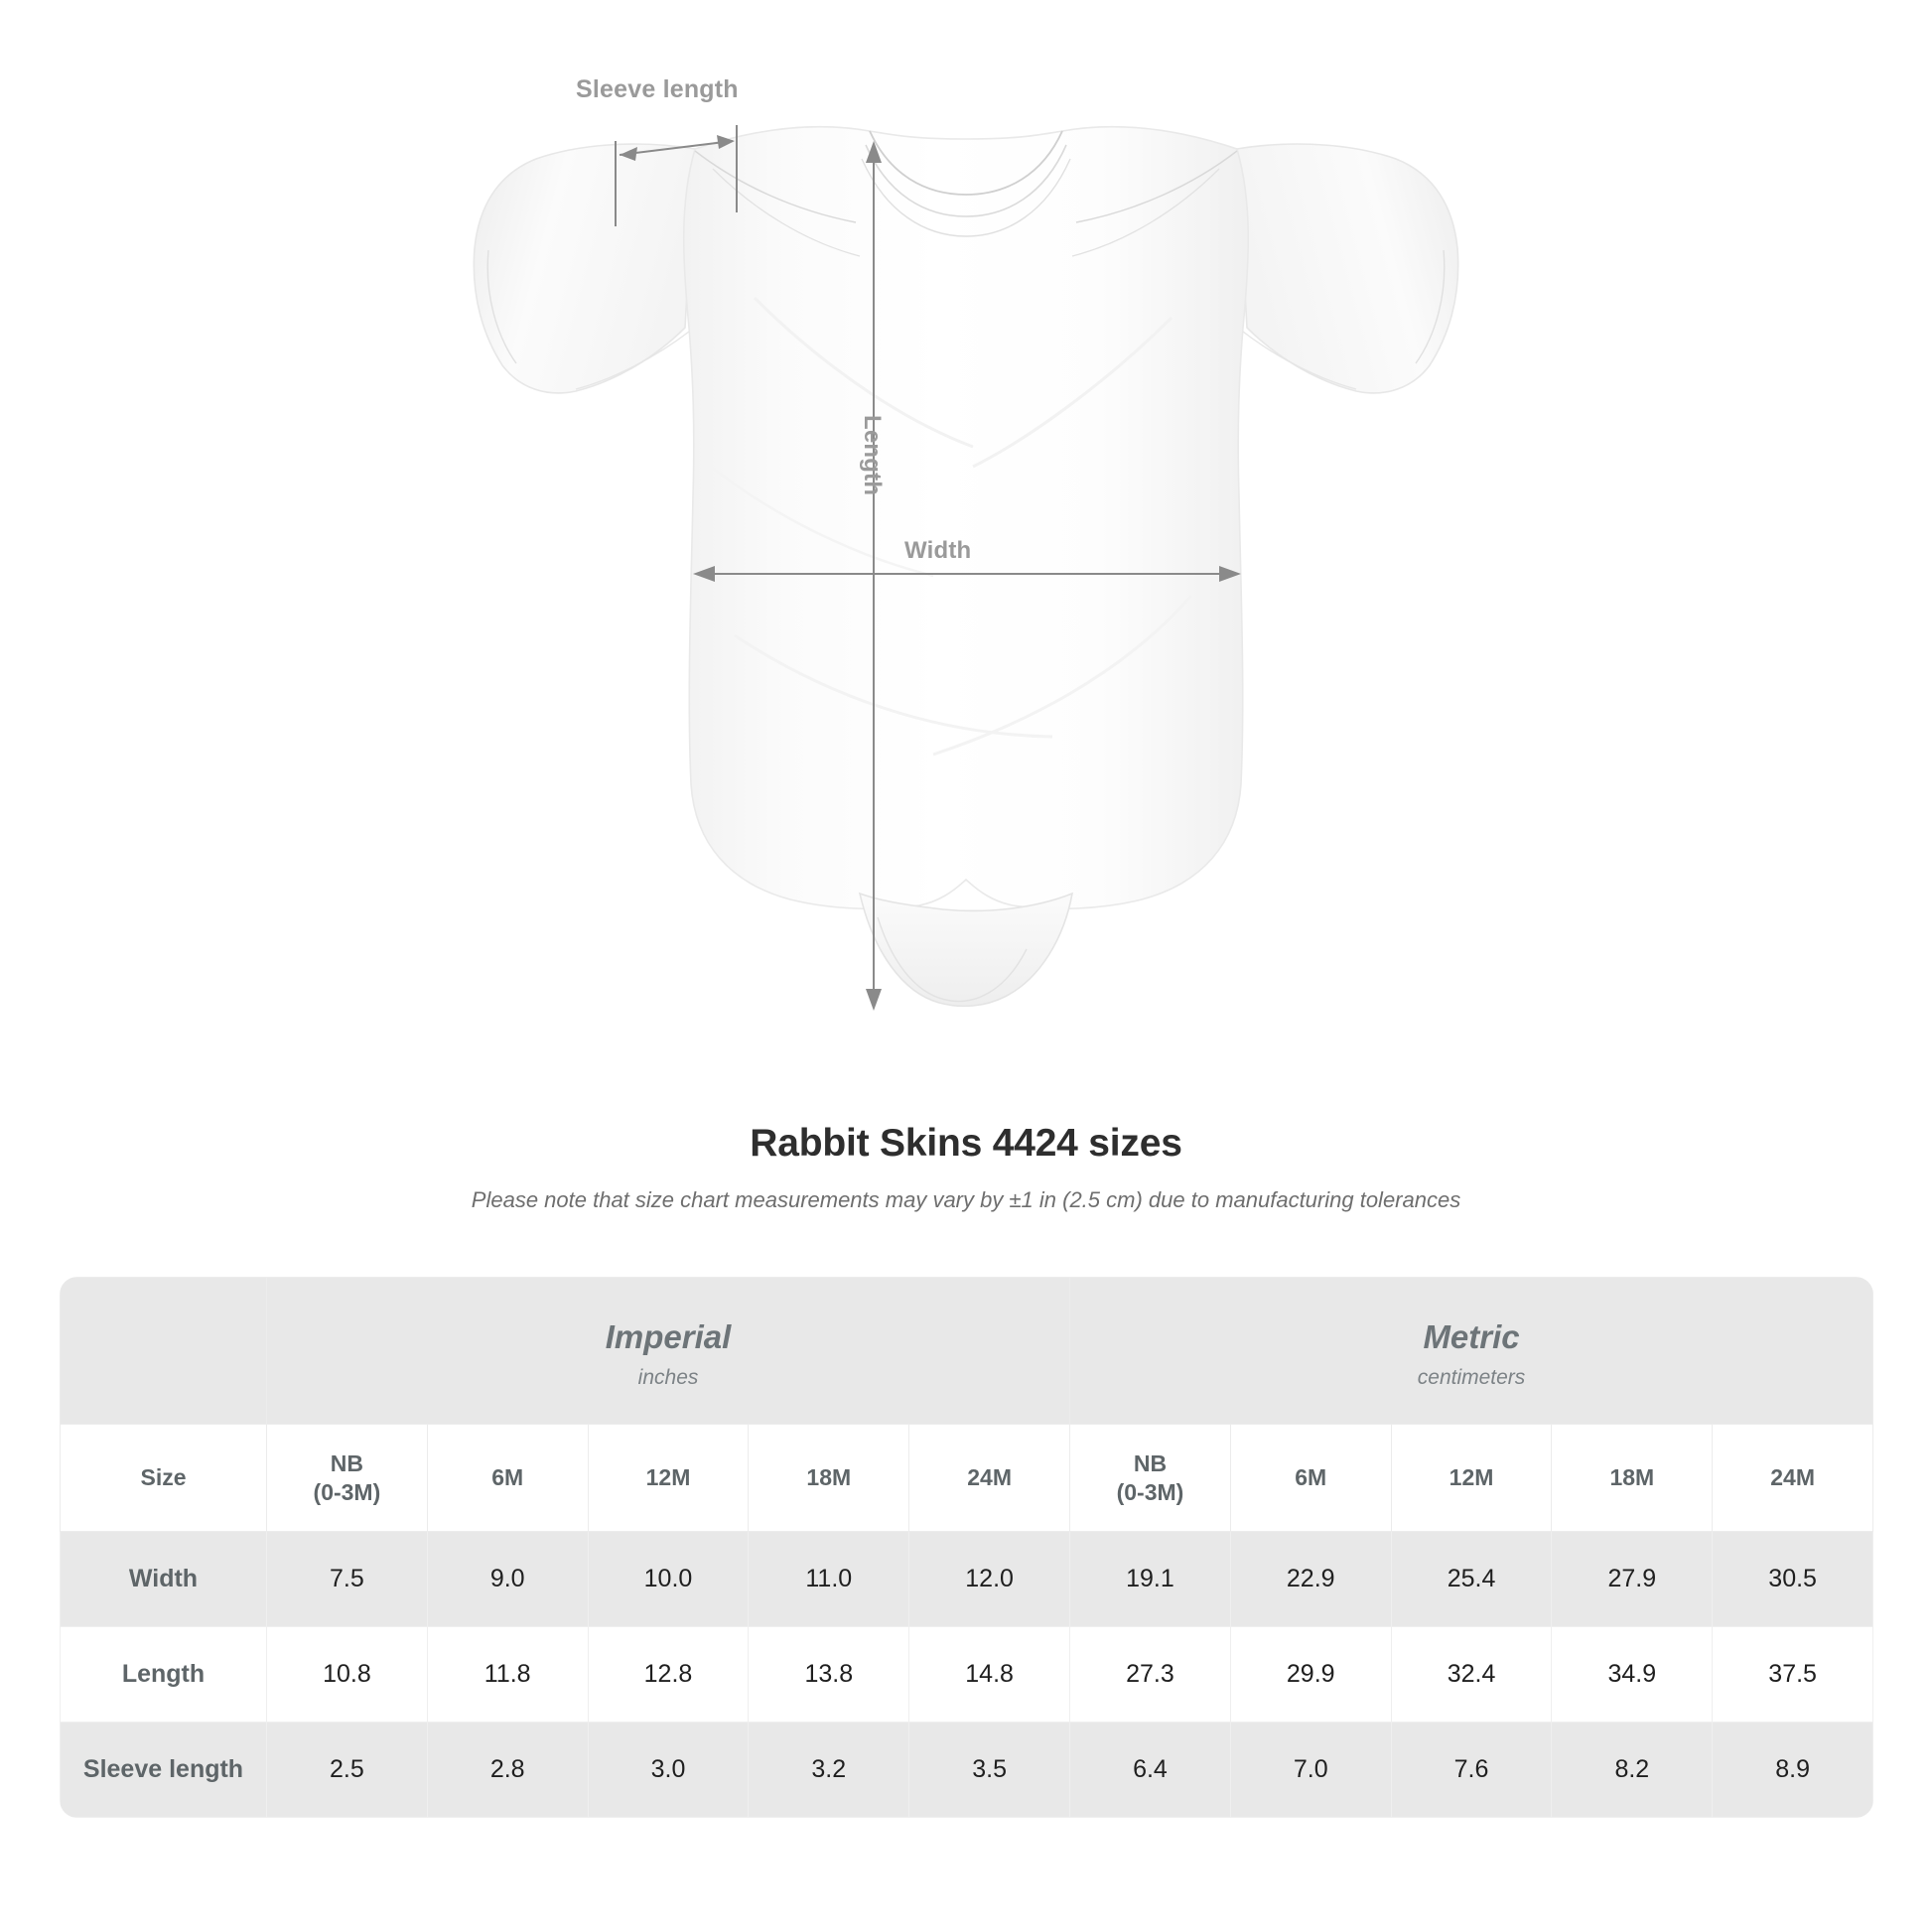 The image size is (1932, 1932). Describe the element at coordinates (163, 1351) in the screenshot. I see `unit-banner-corner` at that location.